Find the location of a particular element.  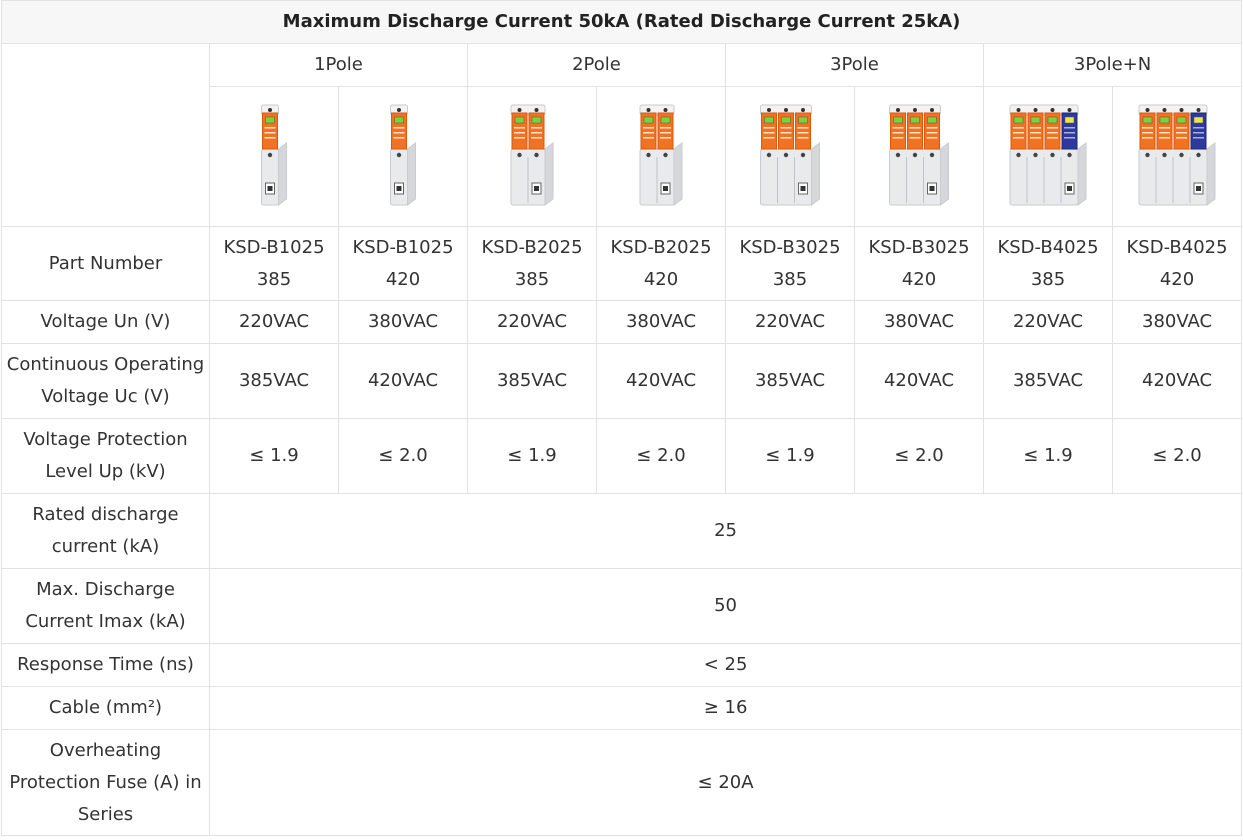

label-rated-discharge: Rated discharge current (kA) is located at coordinates (105, 531).